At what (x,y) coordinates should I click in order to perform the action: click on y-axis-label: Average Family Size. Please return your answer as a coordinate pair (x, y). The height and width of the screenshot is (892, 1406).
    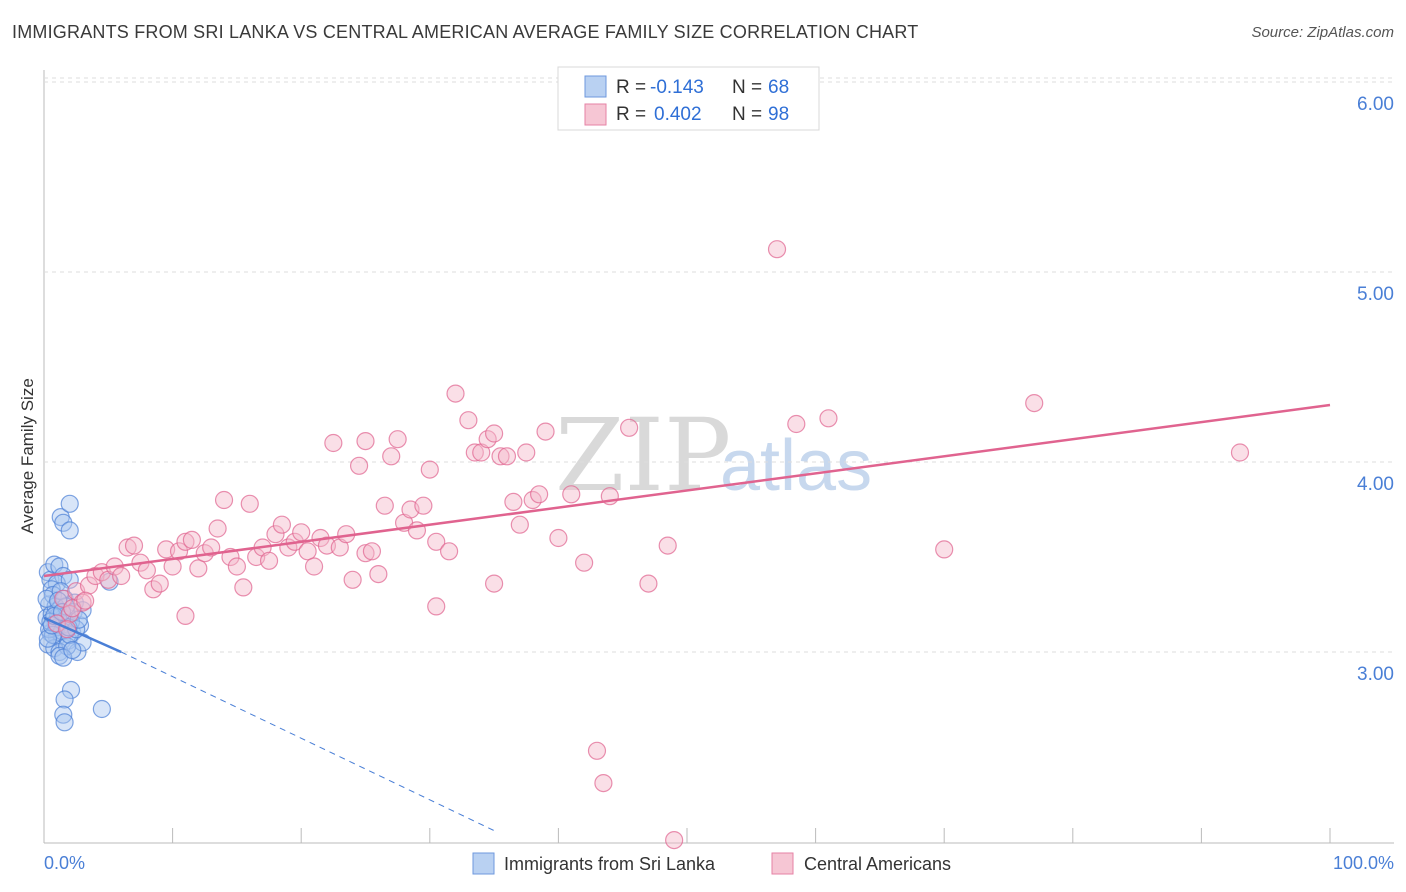
    Looking at the image, I should click on (27, 456).